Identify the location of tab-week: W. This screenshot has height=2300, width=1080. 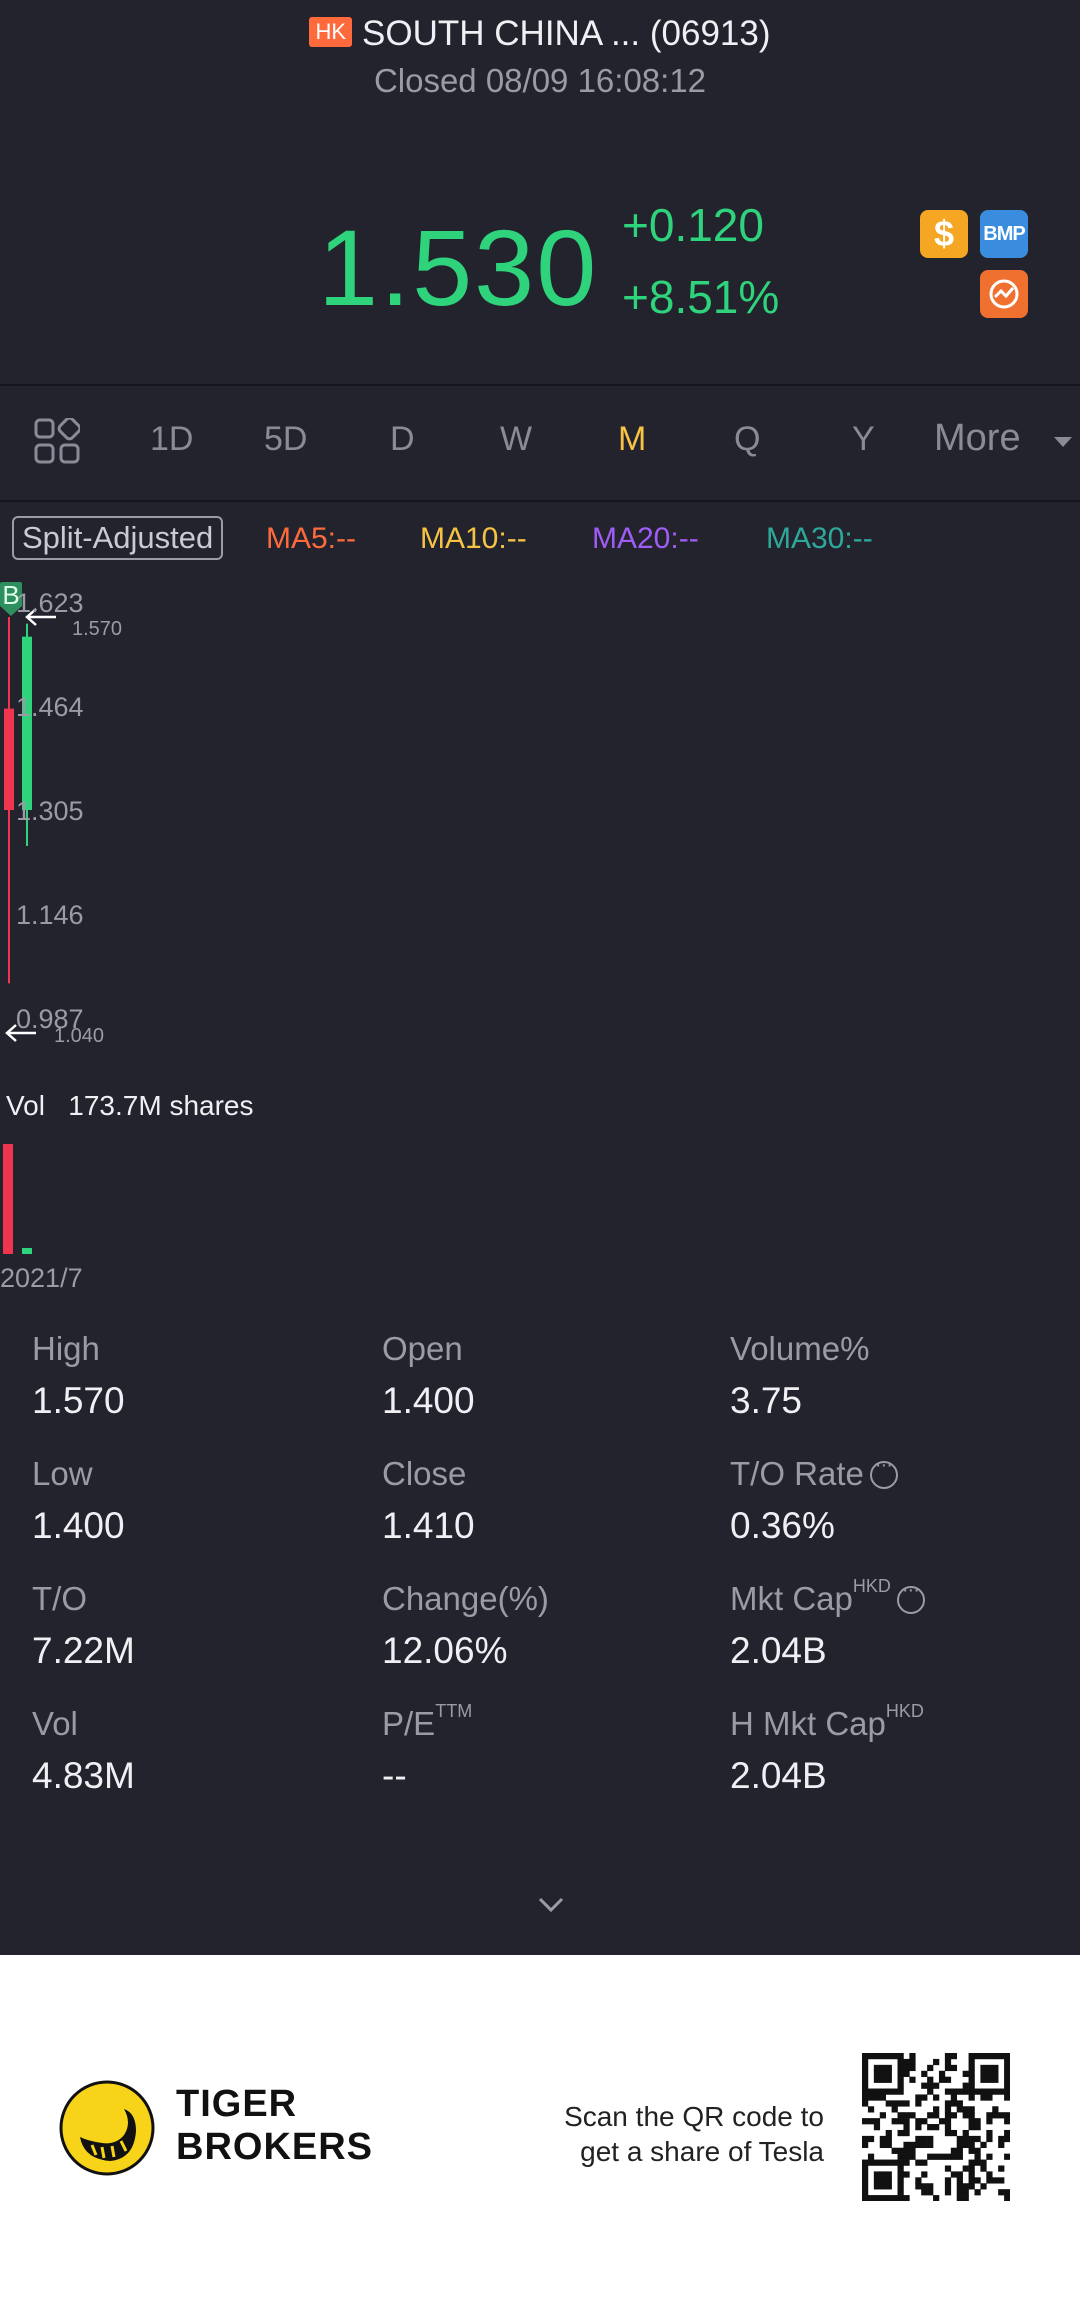
(516, 439).